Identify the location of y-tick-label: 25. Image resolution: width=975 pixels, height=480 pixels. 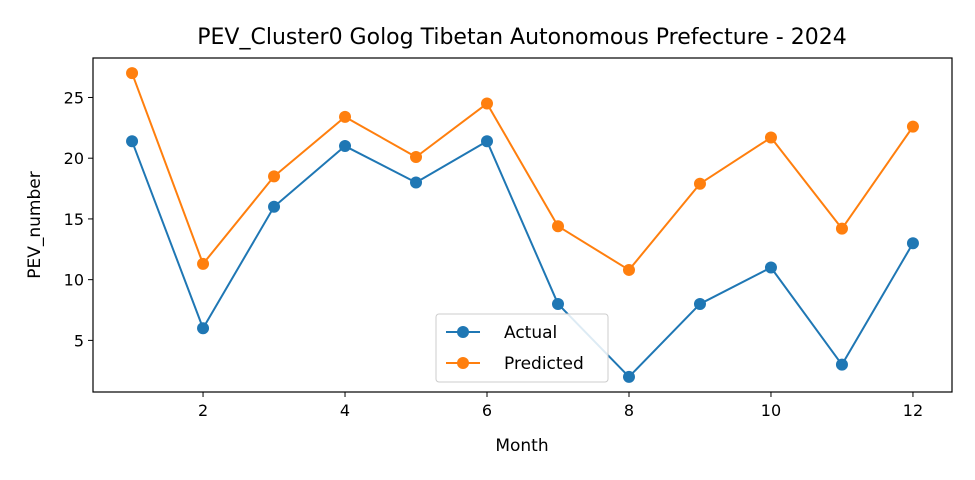
(74, 97).